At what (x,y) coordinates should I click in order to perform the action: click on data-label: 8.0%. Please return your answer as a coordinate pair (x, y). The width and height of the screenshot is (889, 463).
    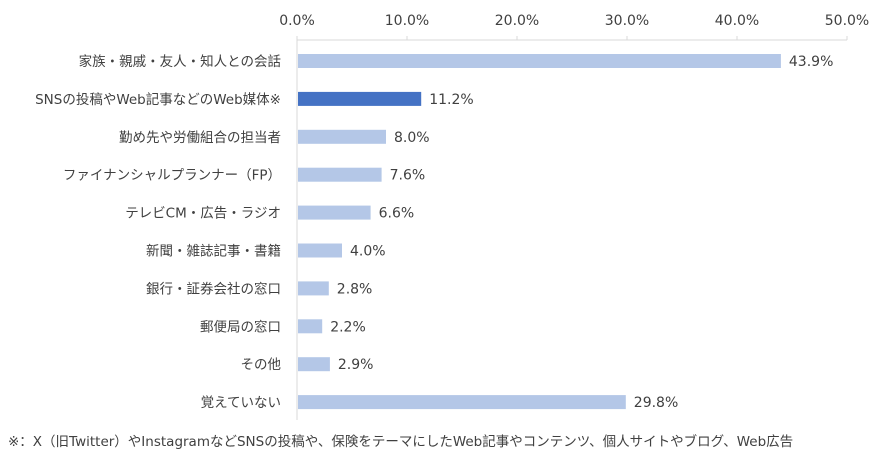
    Looking at the image, I should click on (412, 138).